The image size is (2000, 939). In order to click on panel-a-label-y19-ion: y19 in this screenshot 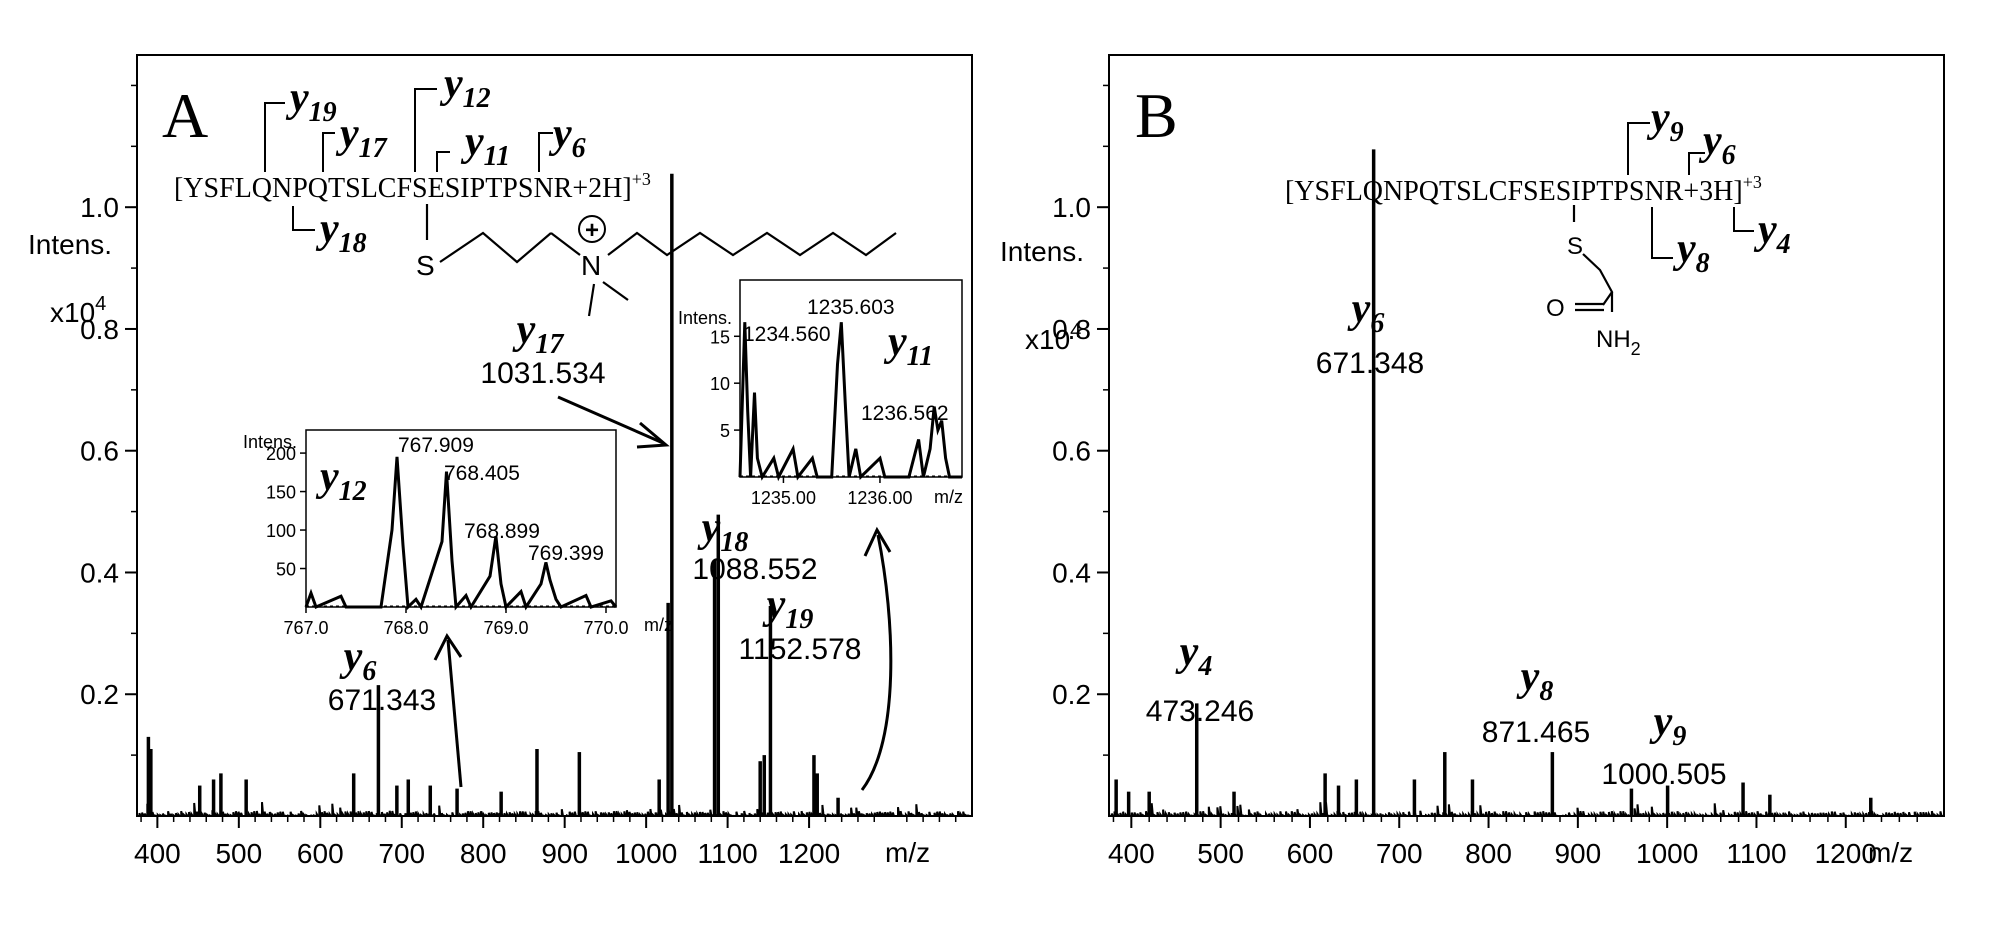, I will do `click(788, 608)`.